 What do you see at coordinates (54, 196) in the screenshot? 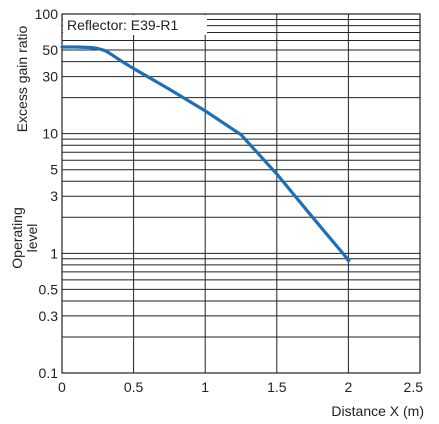
I see `y-tick-label: 3` at bounding box center [54, 196].